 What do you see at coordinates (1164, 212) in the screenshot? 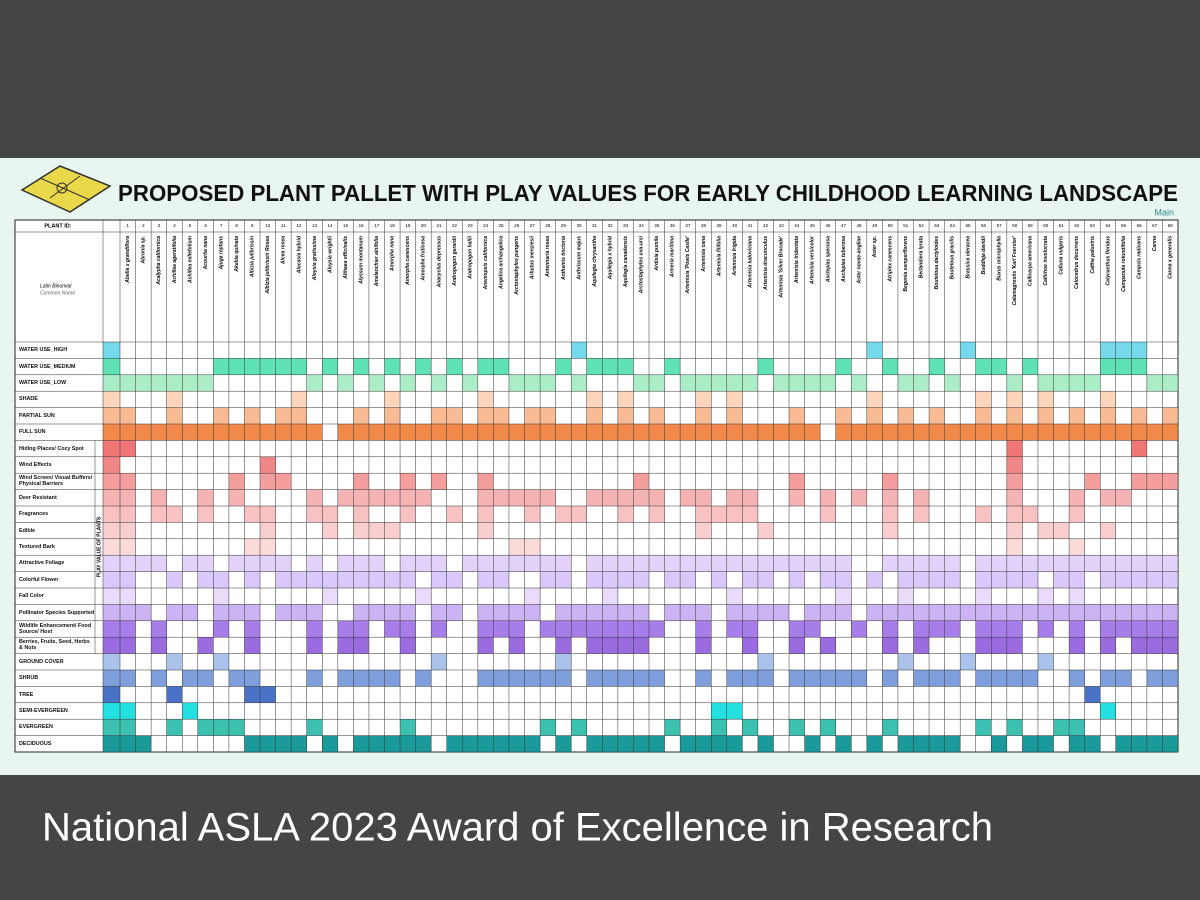
I see `corner-label: Main` at bounding box center [1164, 212].